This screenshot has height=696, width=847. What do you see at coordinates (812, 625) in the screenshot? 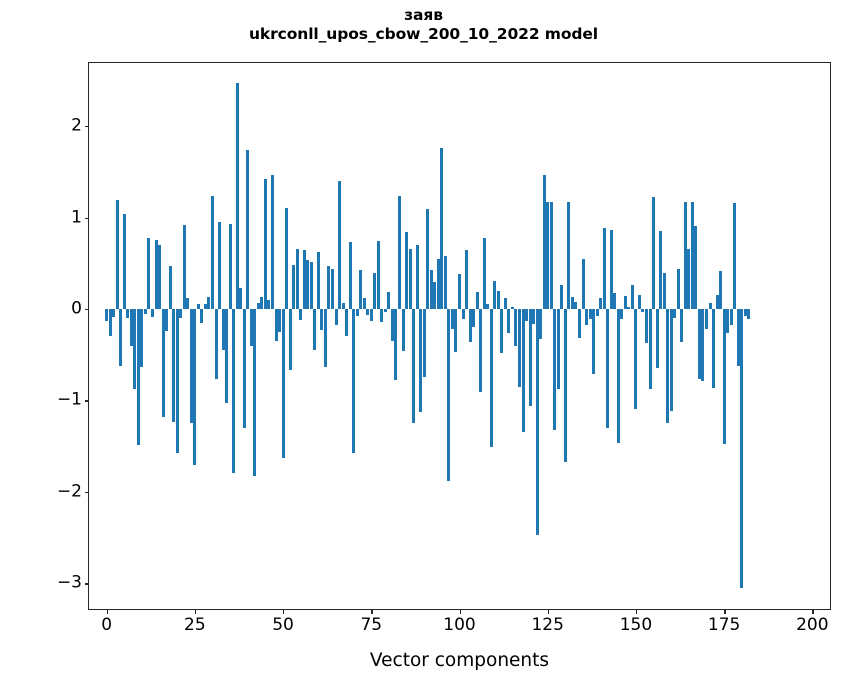
I see `x-tick-label: 200` at bounding box center [812, 625].